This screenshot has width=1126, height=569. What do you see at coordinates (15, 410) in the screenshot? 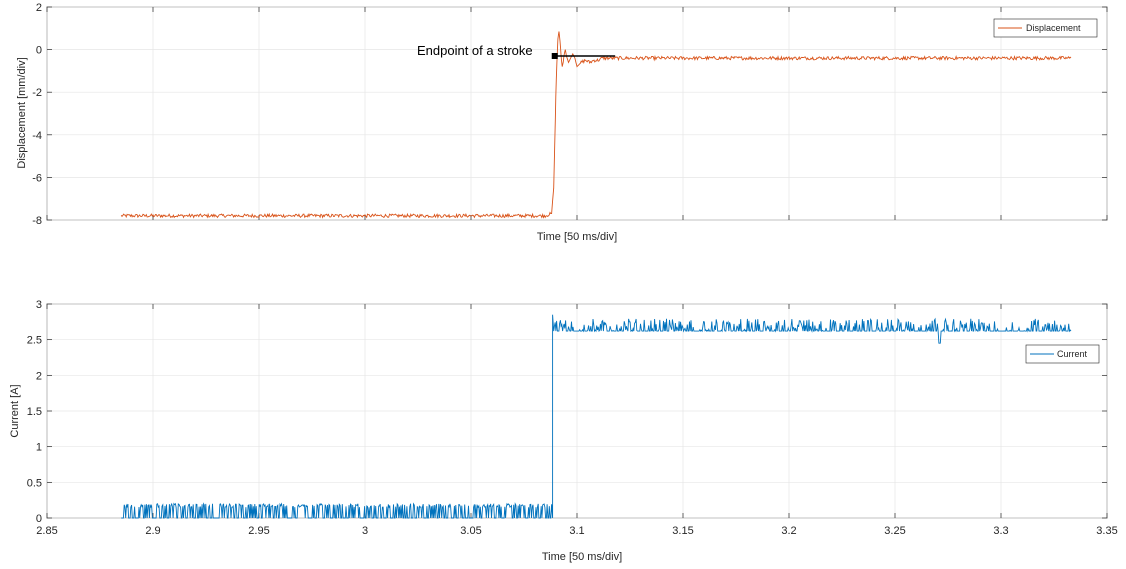
I see `current-ylabel: Current [A]` at bounding box center [15, 410].